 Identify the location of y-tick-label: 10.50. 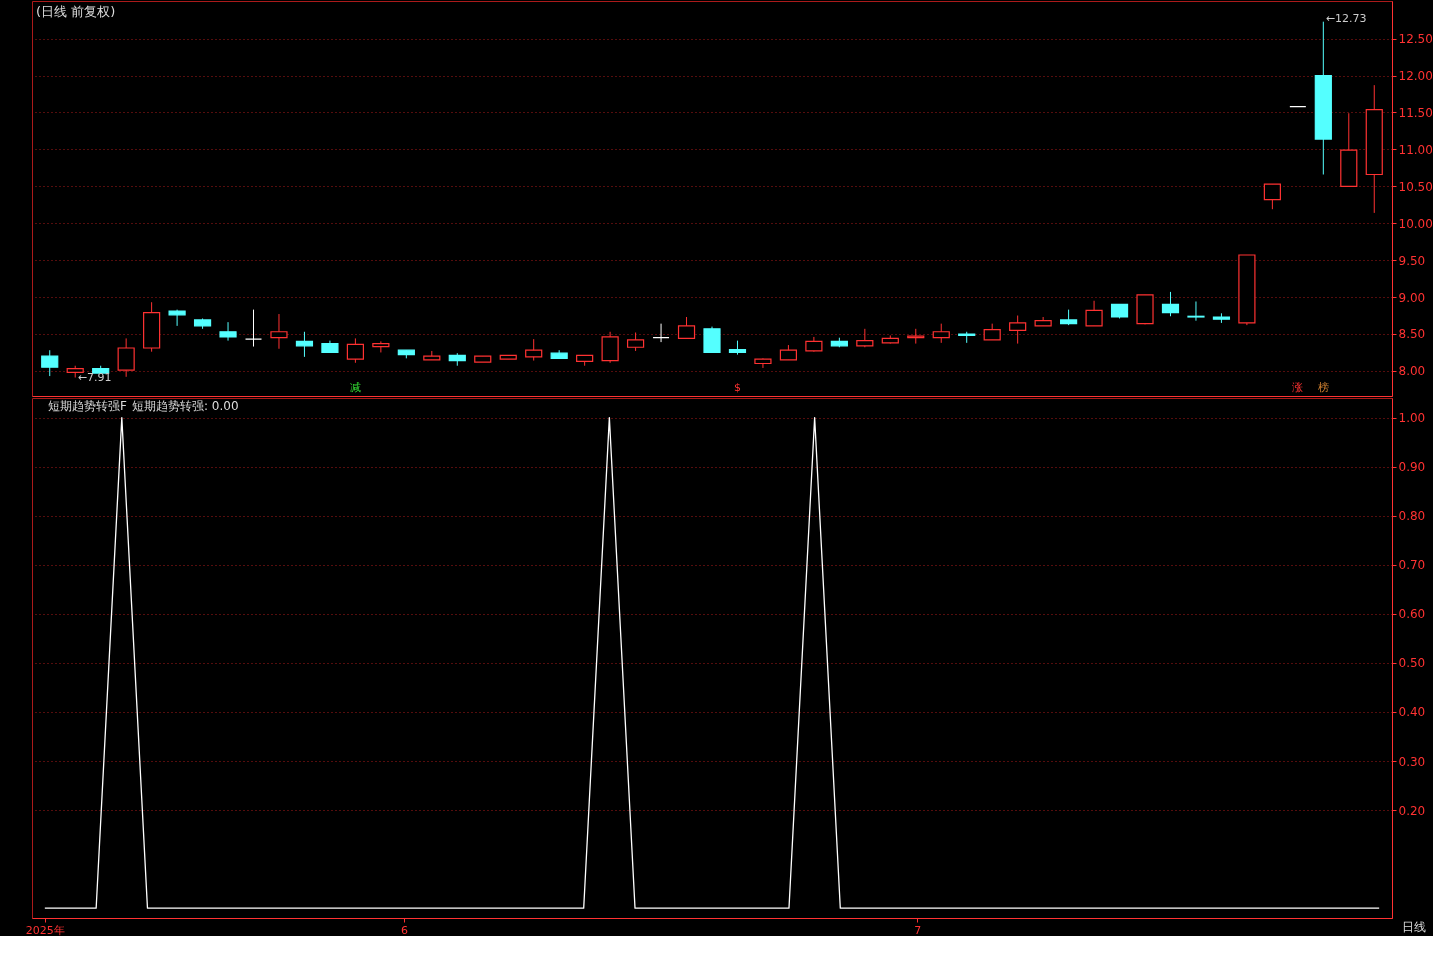
(1415, 186).